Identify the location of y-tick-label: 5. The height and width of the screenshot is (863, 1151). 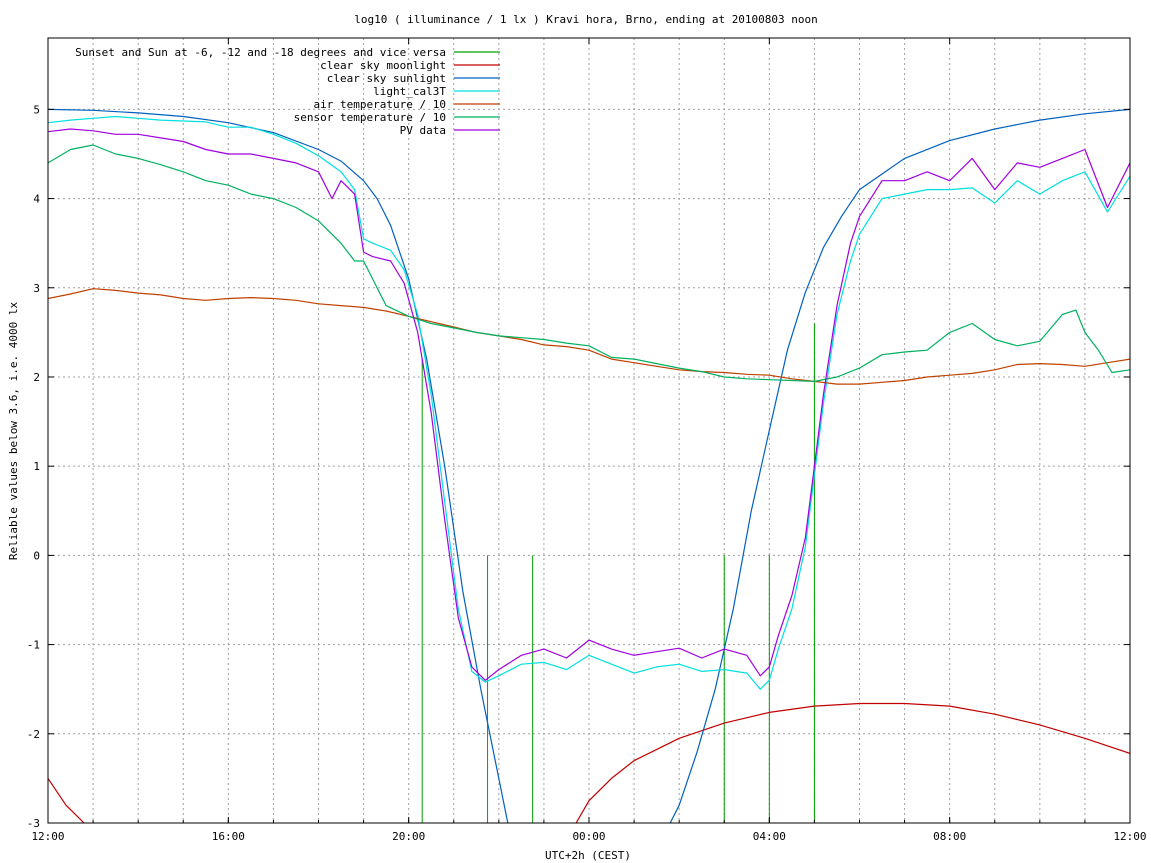
(36, 109).